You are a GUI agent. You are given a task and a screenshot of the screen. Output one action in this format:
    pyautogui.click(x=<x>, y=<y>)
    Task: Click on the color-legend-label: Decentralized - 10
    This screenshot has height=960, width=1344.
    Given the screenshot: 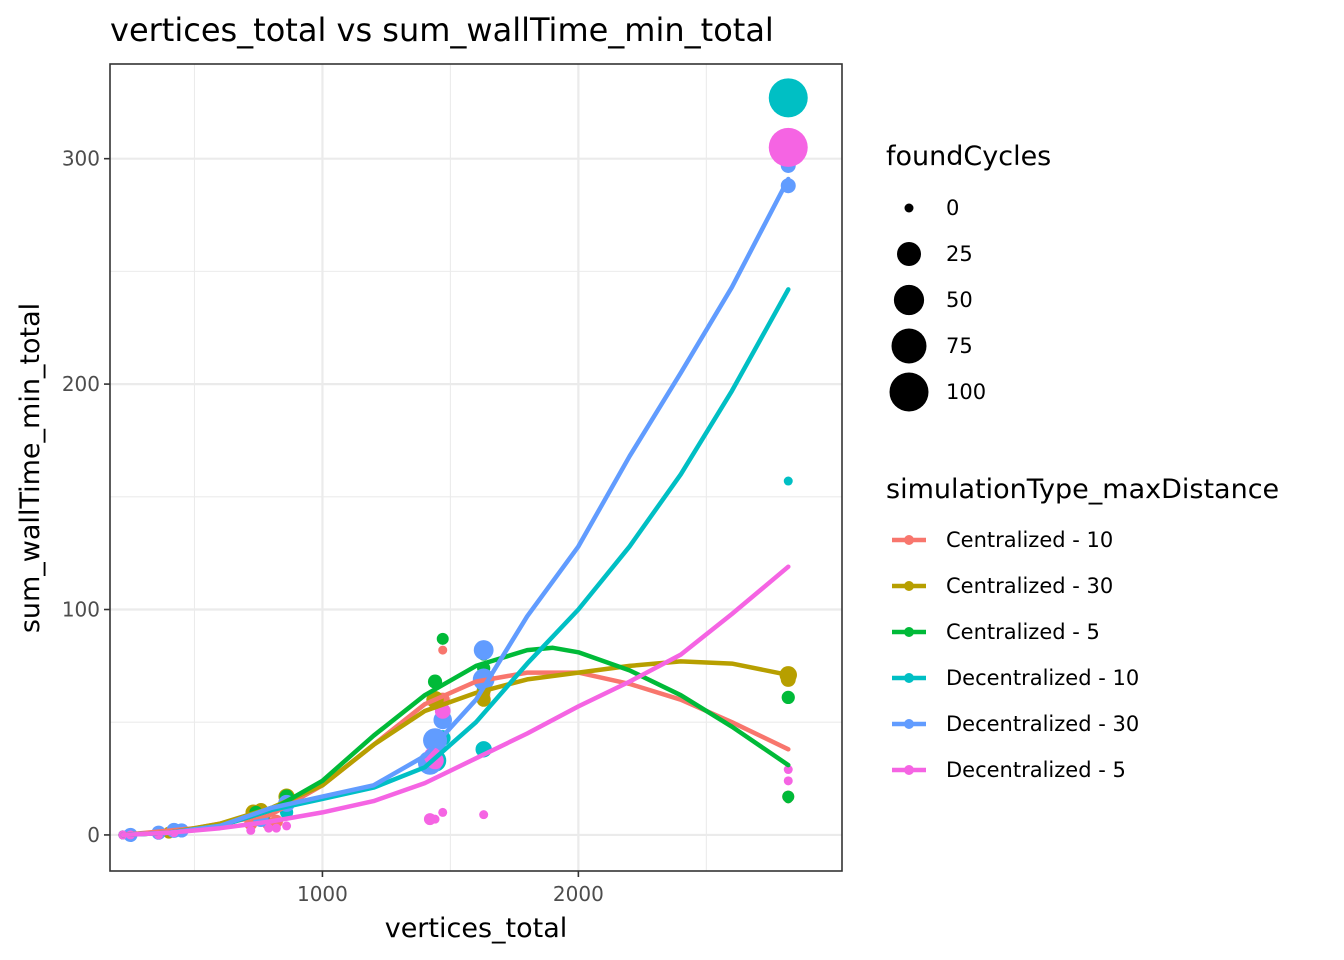 What is the action you would take?
    pyautogui.click(x=1042, y=678)
    